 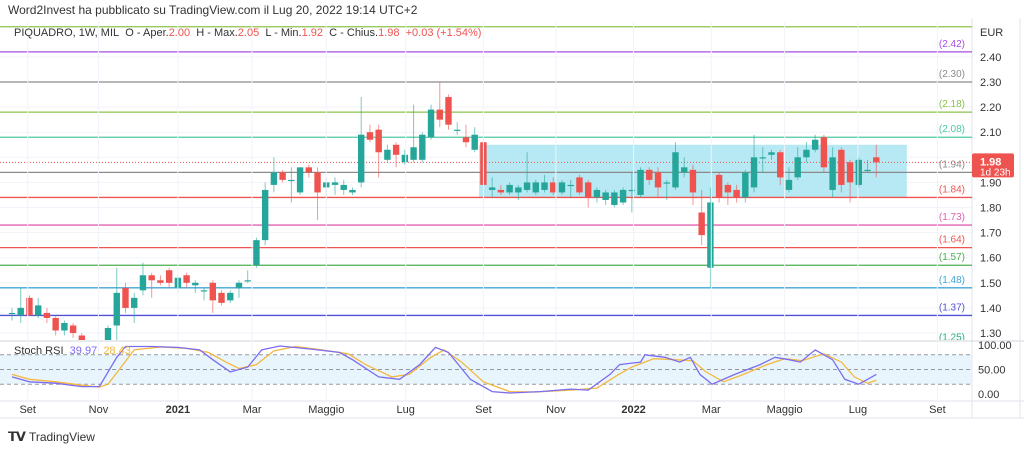 I want to click on open-label: O - Aper., so click(x=147, y=33).